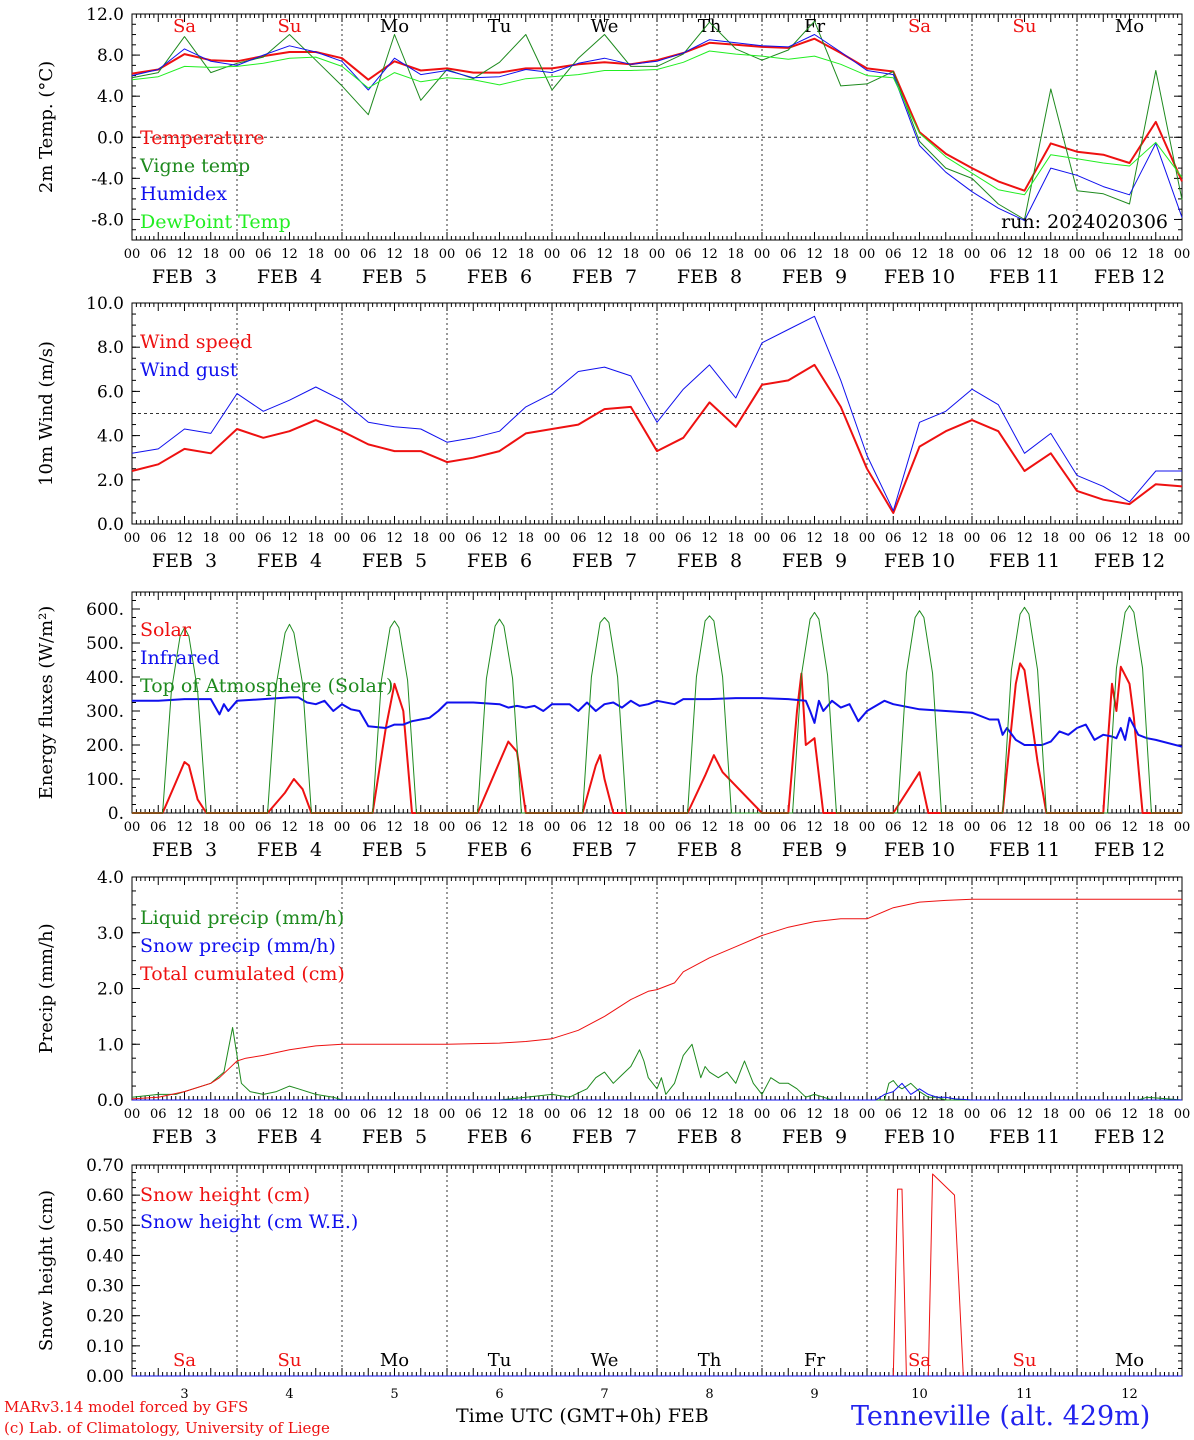 The image size is (1194, 1440). Describe the element at coordinates (604, 561) in the screenshot. I see `date-label: FEB 7` at that location.